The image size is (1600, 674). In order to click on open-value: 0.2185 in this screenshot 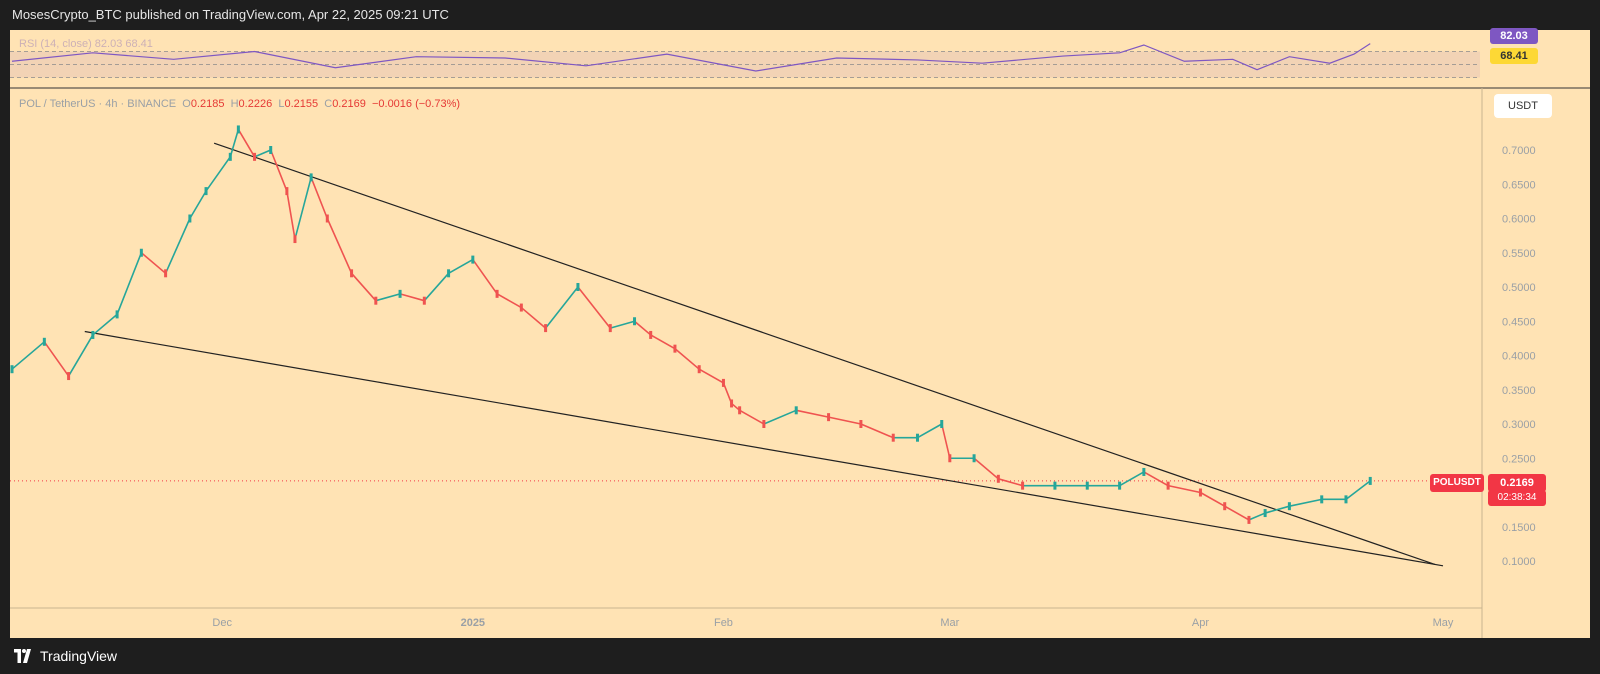, I will do `click(207, 104)`.